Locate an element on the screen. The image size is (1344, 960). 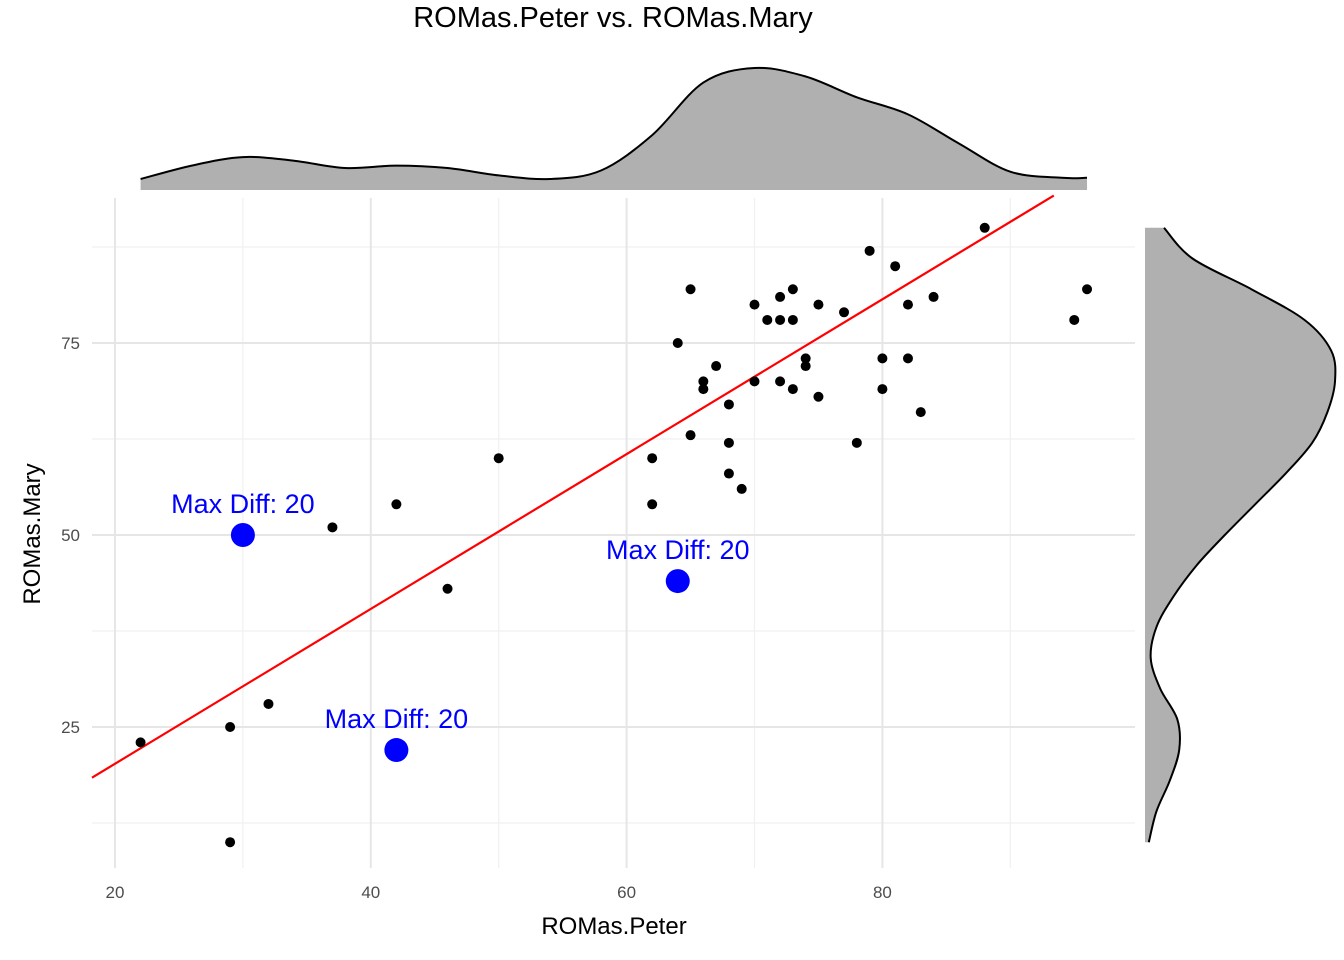
y-tick-label: 25 is located at coordinates (70, 727).